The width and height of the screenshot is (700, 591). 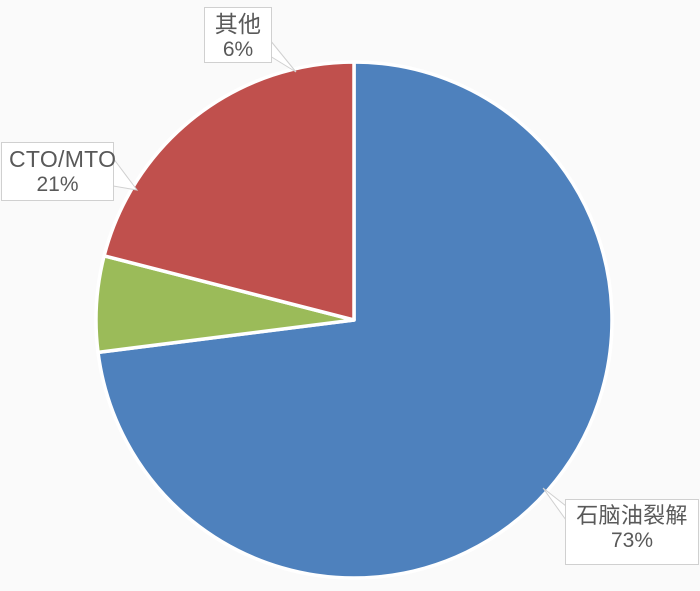 I want to click on data-label-other: 其他 6%, so click(x=238, y=35).